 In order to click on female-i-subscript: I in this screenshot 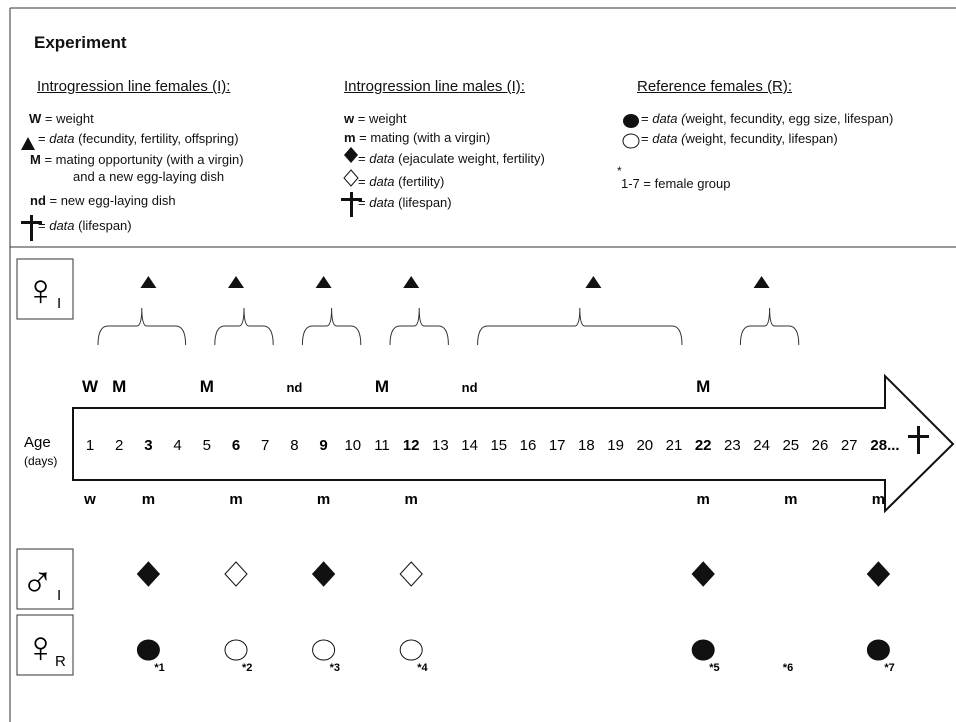, I will do `click(59, 303)`.